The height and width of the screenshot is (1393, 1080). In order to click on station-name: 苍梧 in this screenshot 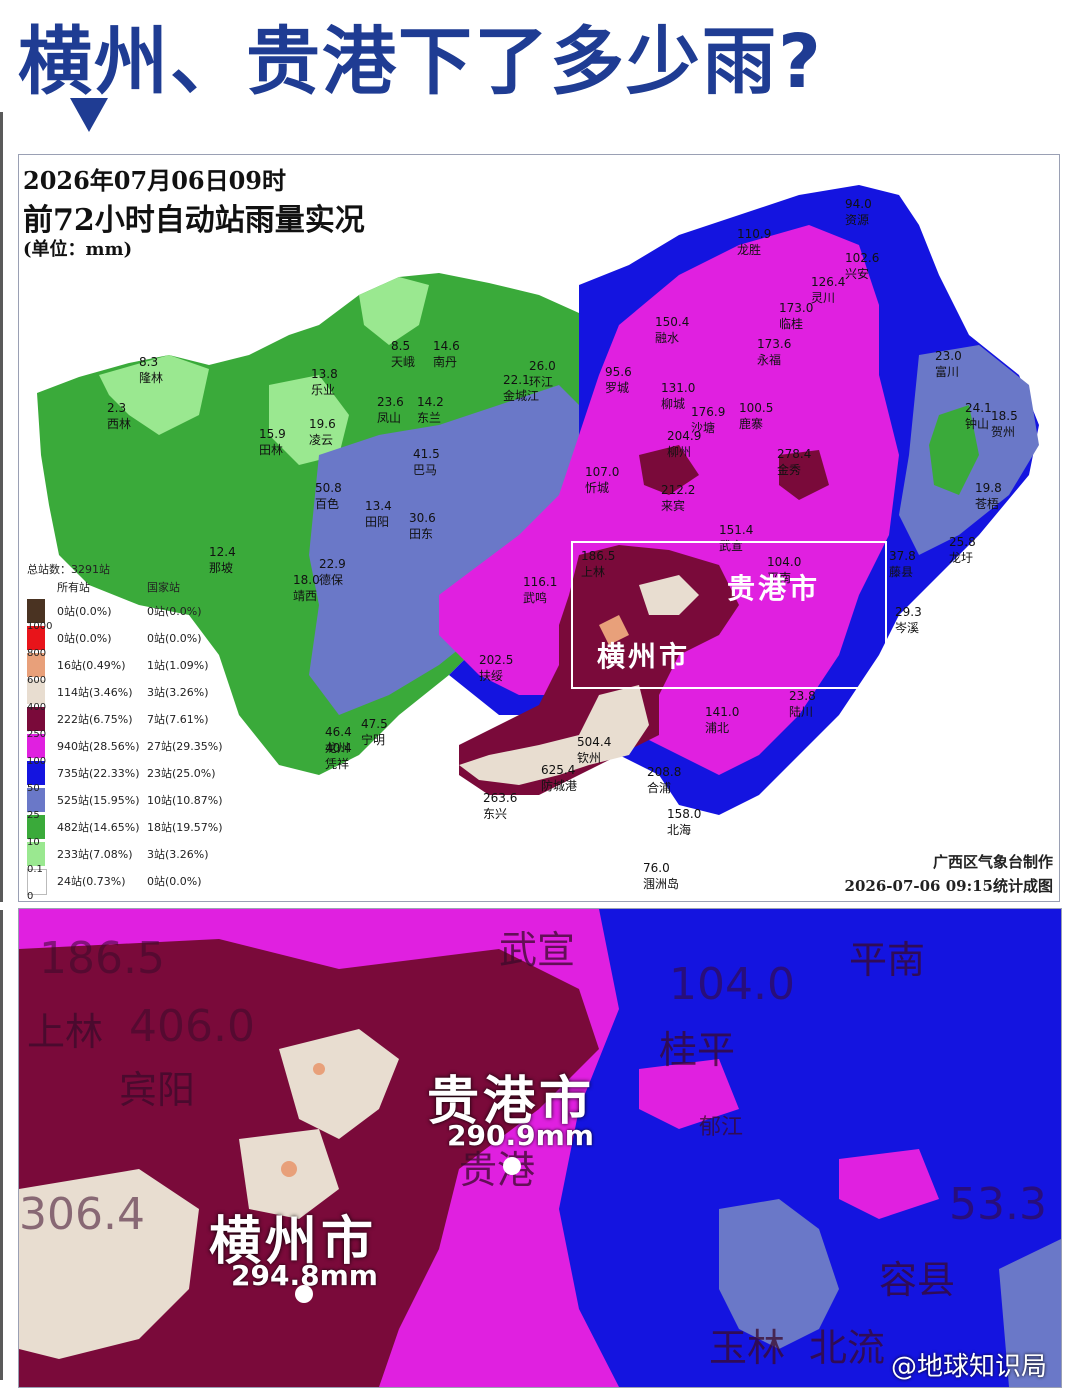, I will do `click(987, 504)`.